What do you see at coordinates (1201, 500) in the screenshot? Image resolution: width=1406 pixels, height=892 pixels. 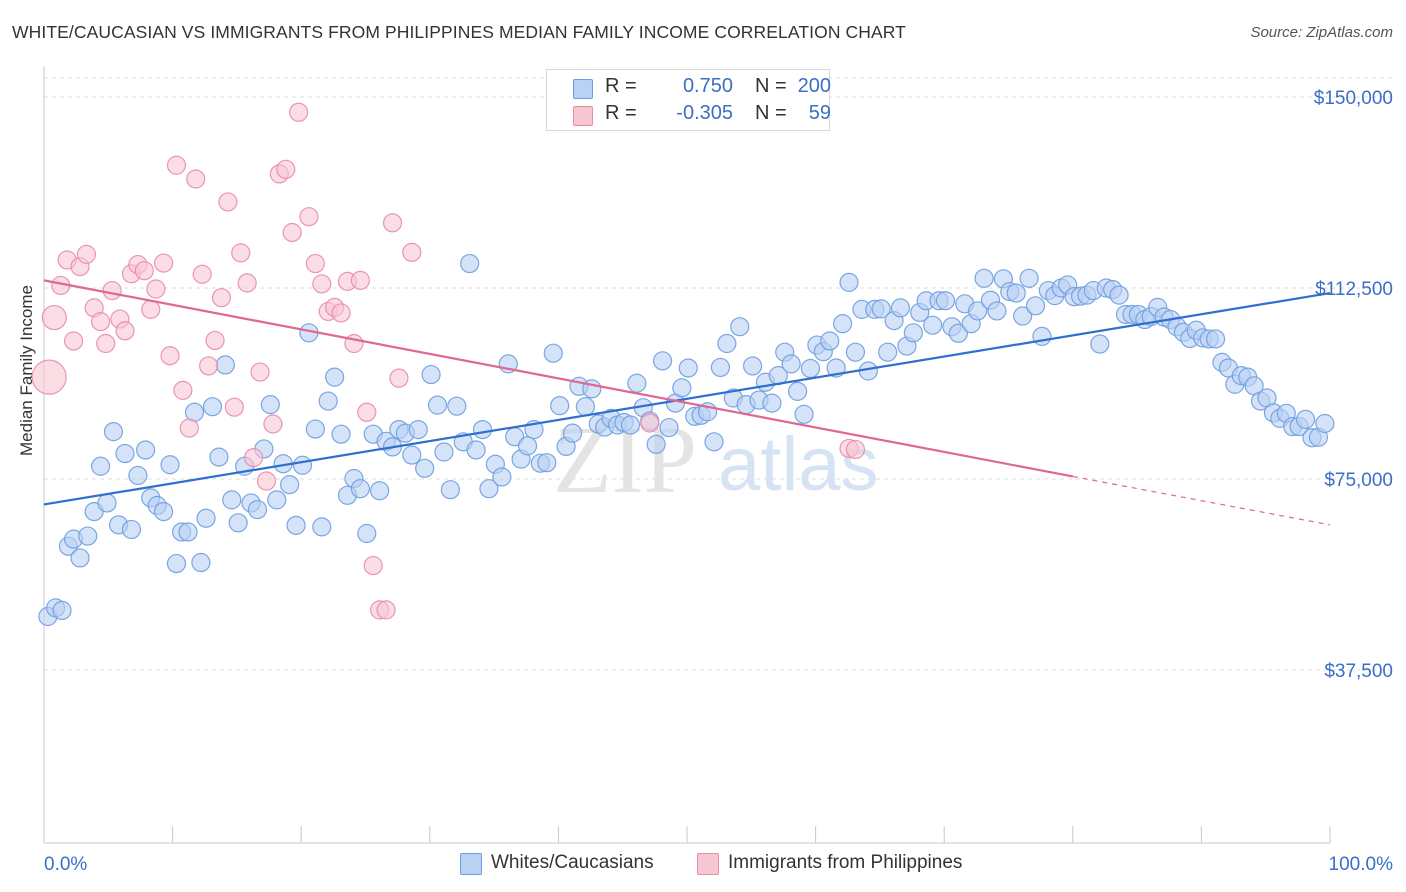 I see `trend-line-philippines-extension` at bounding box center [1201, 500].